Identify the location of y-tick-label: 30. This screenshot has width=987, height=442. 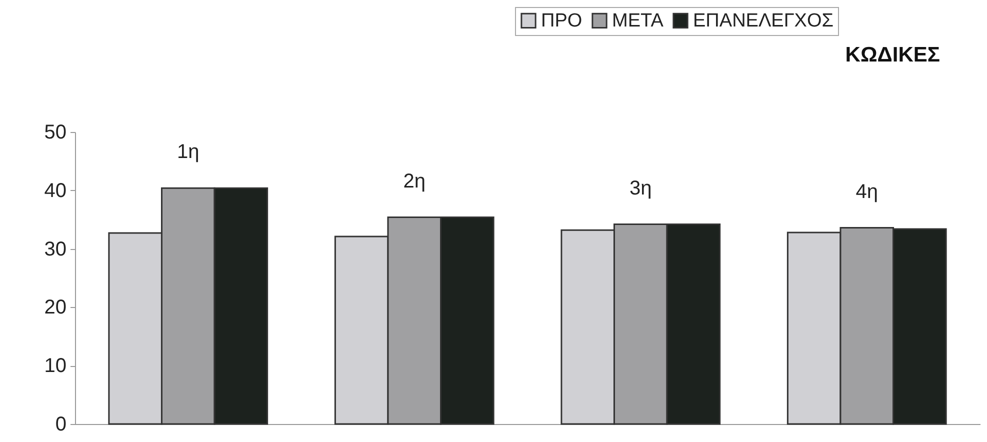
(55, 249).